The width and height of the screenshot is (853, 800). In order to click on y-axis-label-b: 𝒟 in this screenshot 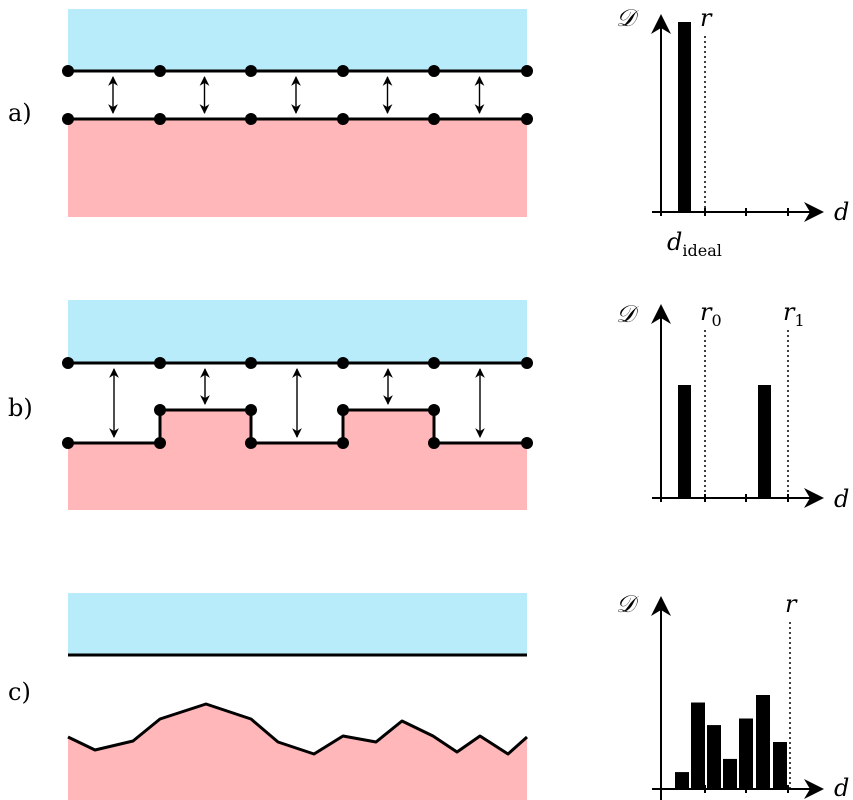, I will do `click(628, 314)`.